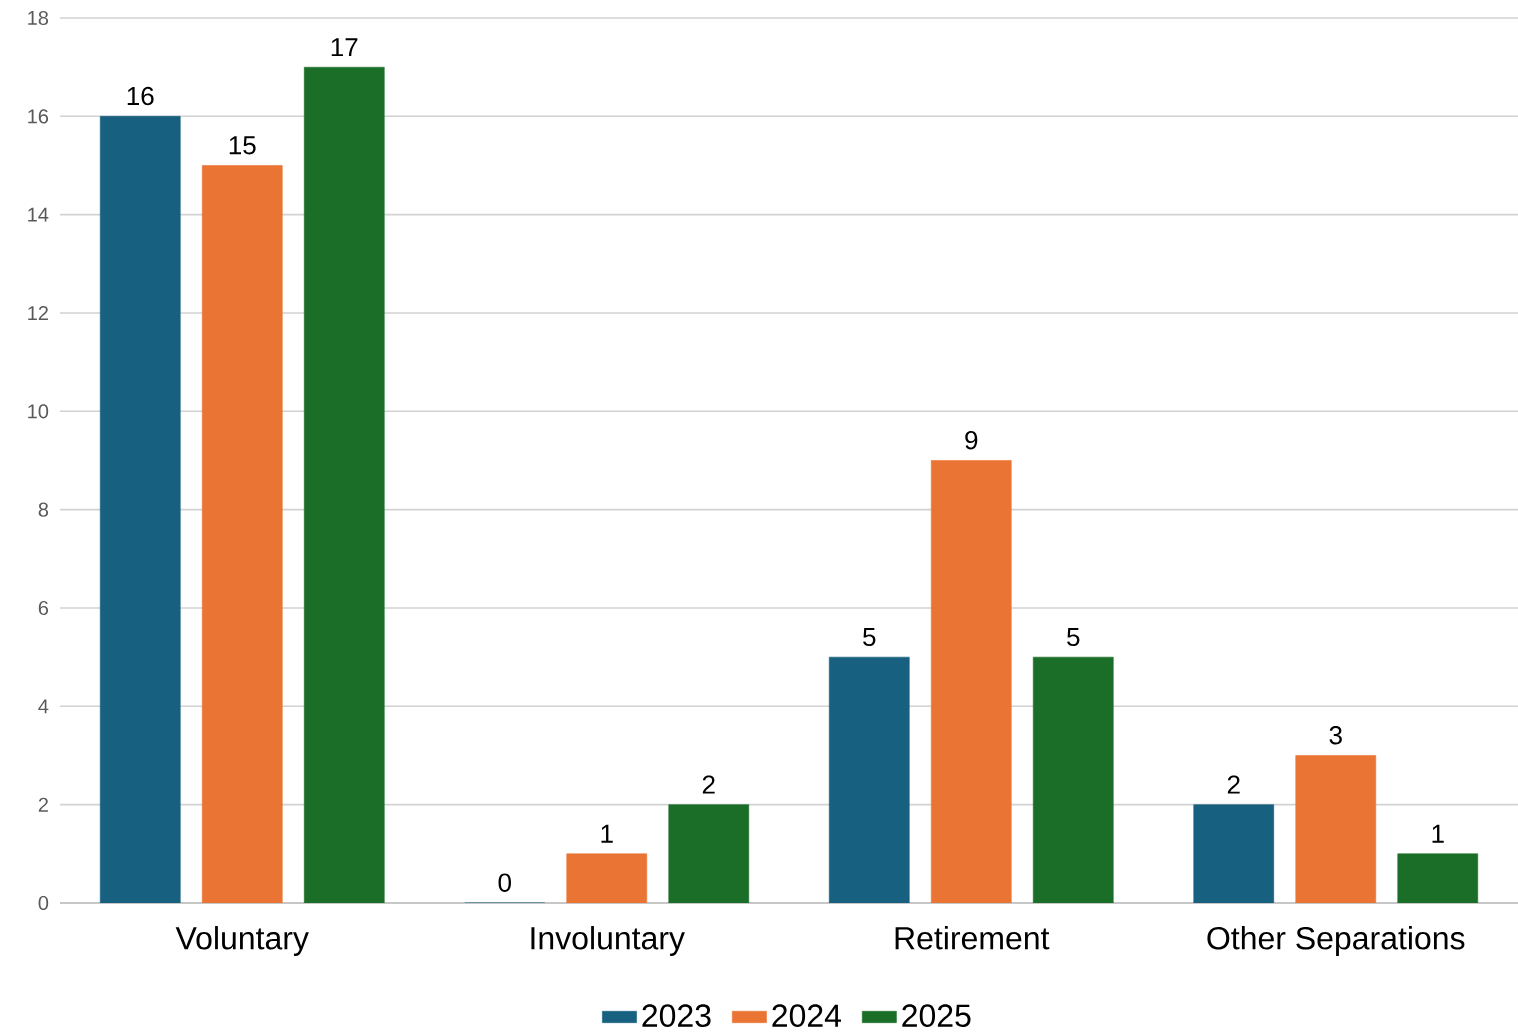  Describe the element at coordinates (43, 608) in the screenshot. I see `y-tick-label: 6` at that location.